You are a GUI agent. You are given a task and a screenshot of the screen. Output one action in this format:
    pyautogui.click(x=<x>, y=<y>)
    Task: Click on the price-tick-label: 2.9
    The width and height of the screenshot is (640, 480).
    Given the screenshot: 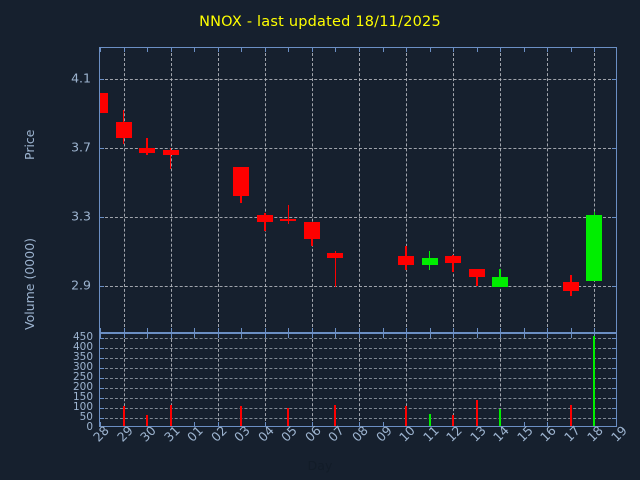 What is the action you would take?
    pyautogui.click(x=81, y=285)
    